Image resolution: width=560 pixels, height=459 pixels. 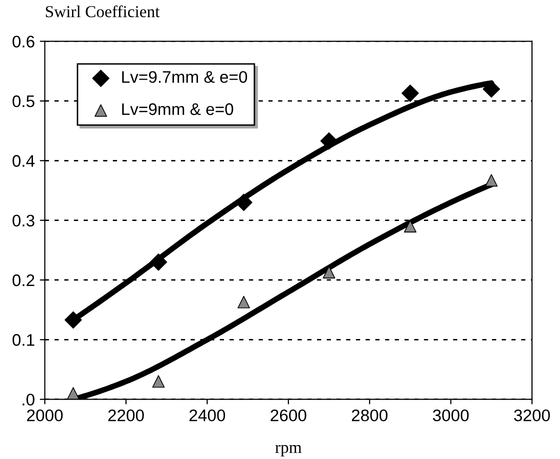 I want to click on x-tick-label: 2000, so click(x=45, y=415).